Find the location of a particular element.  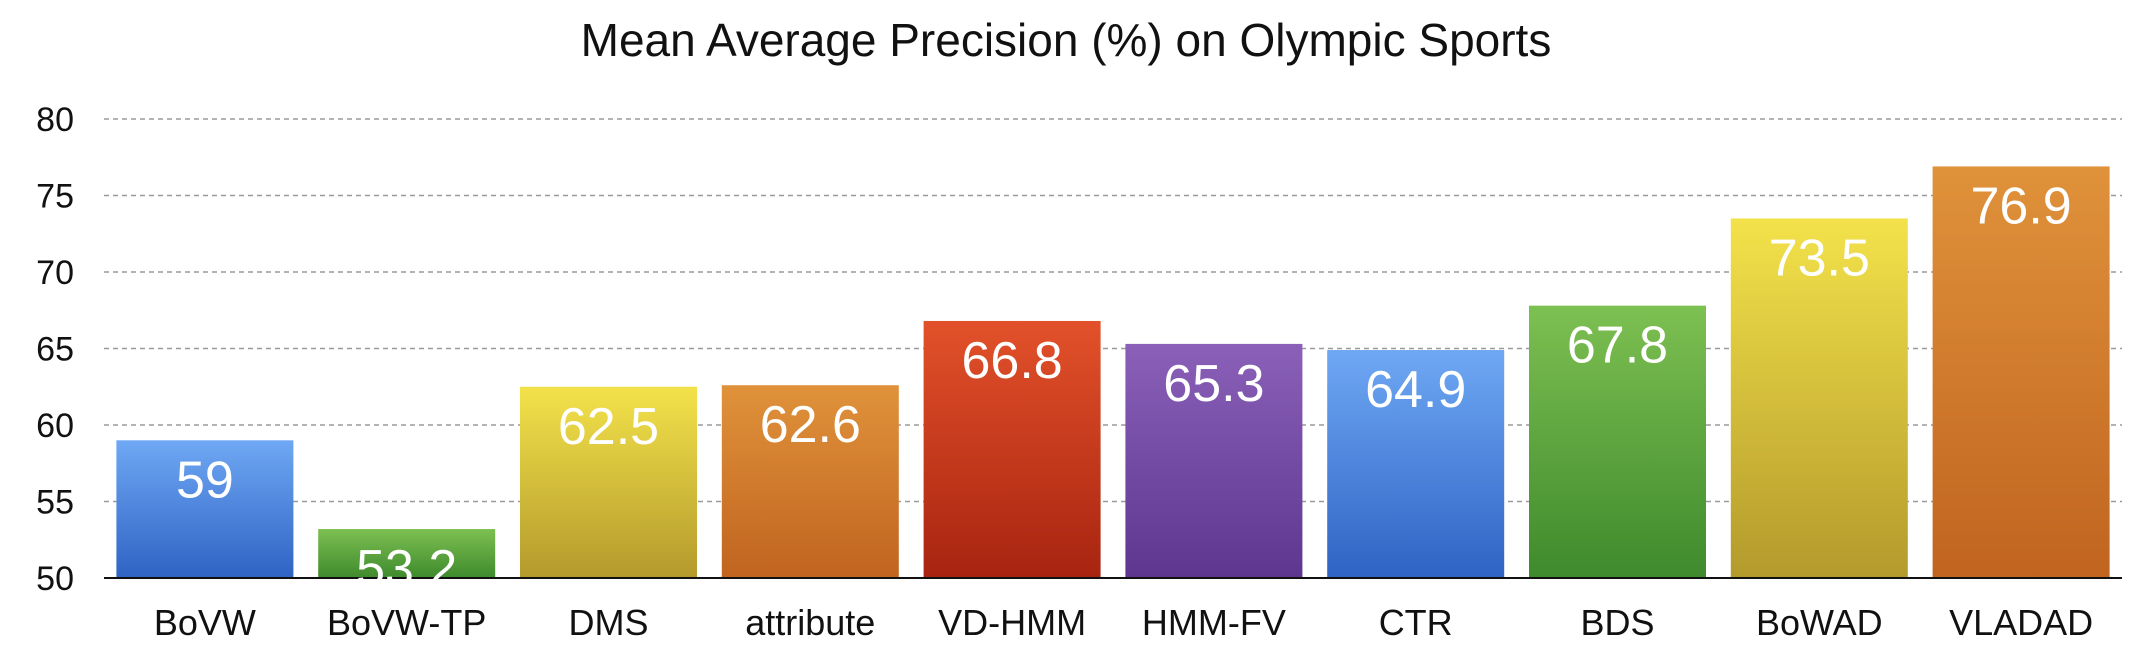

data-label: 62.6 is located at coordinates (810, 425).